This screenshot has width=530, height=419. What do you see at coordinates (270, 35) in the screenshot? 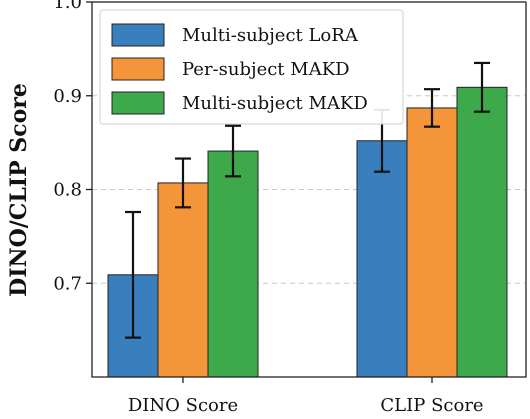
I see `legend-label: Multi-subject LoRA` at bounding box center [270, 35].